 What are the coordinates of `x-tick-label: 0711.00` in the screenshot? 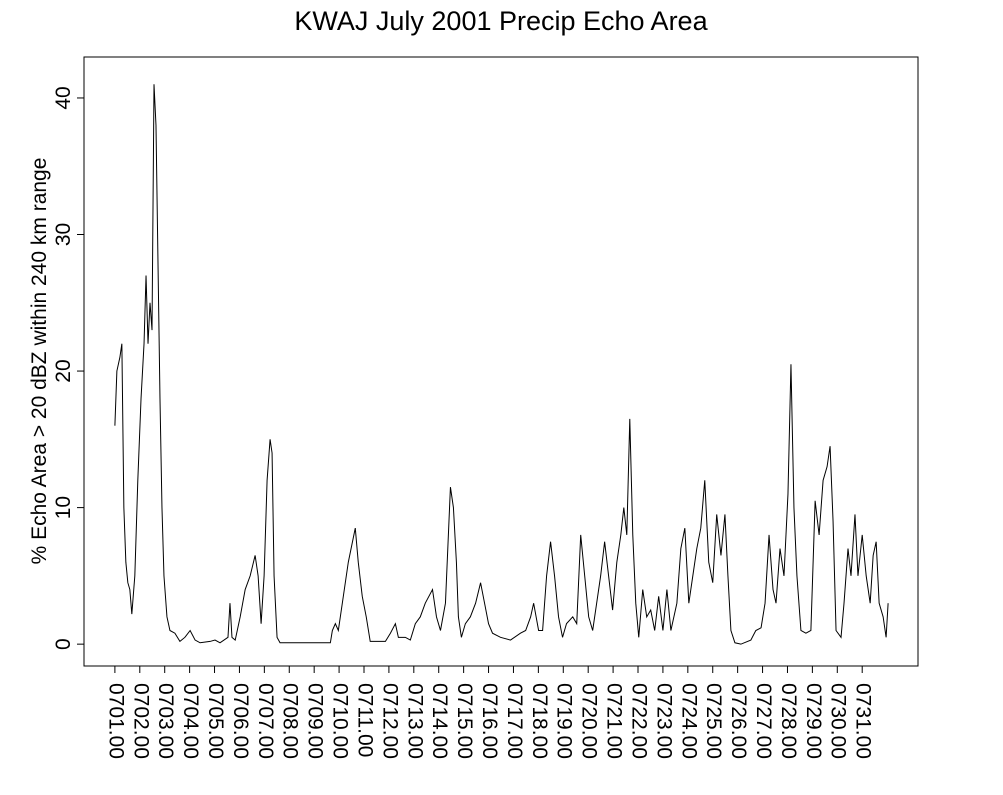 It's located at (364, 720).